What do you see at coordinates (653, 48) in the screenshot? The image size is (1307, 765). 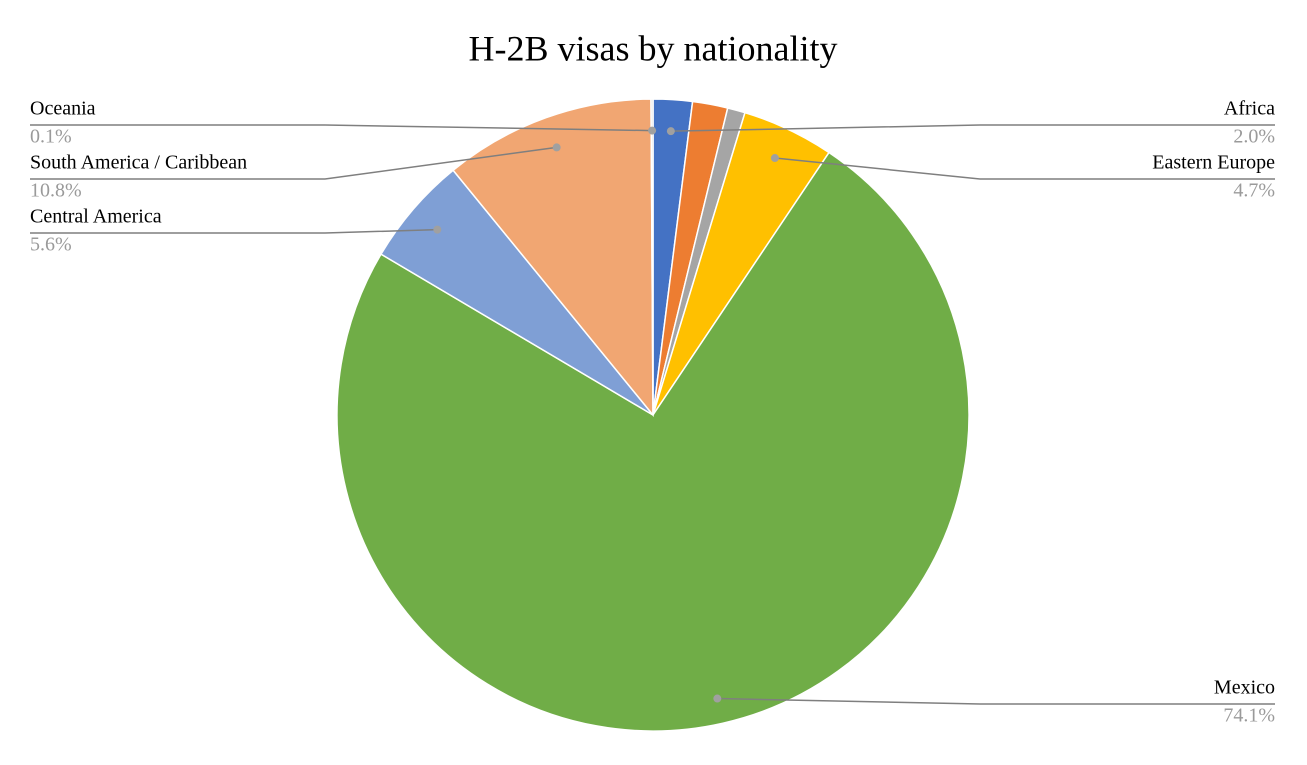 I see `chart-title: H-2B visas by nationality` at bounding box center [653, 48].